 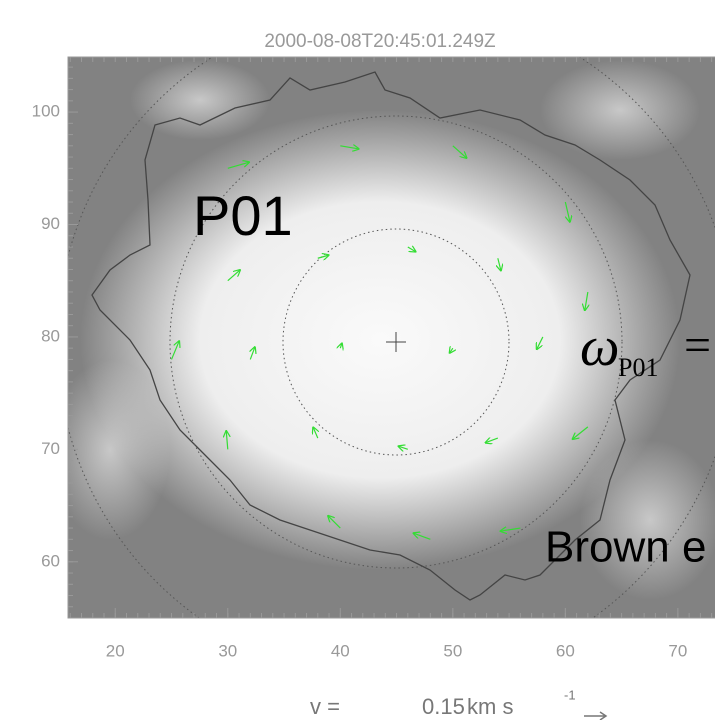 I want to click on reference-prefix: v =, so click(x=325, y=706).